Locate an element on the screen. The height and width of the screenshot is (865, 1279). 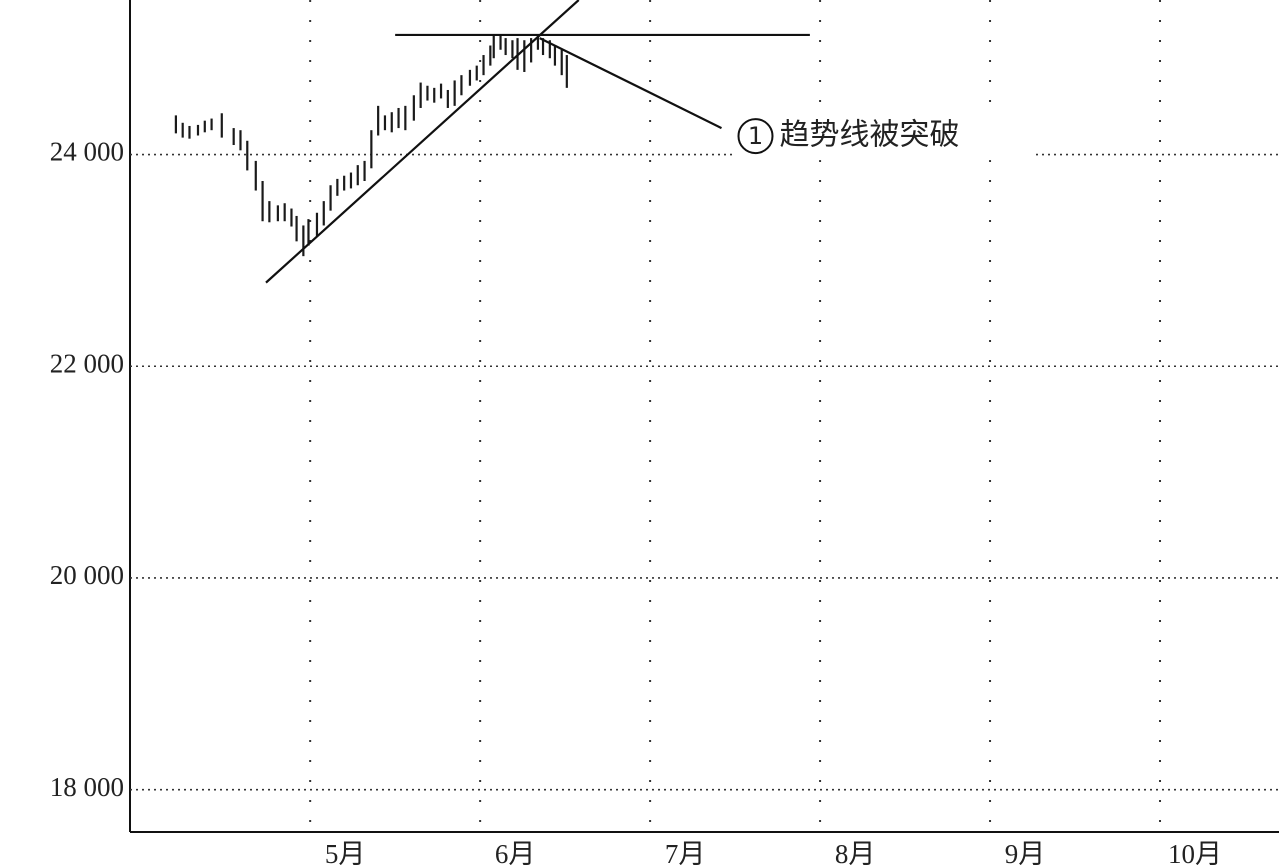
y-tick-label: 20 000 is located at coordinates (87, 575).